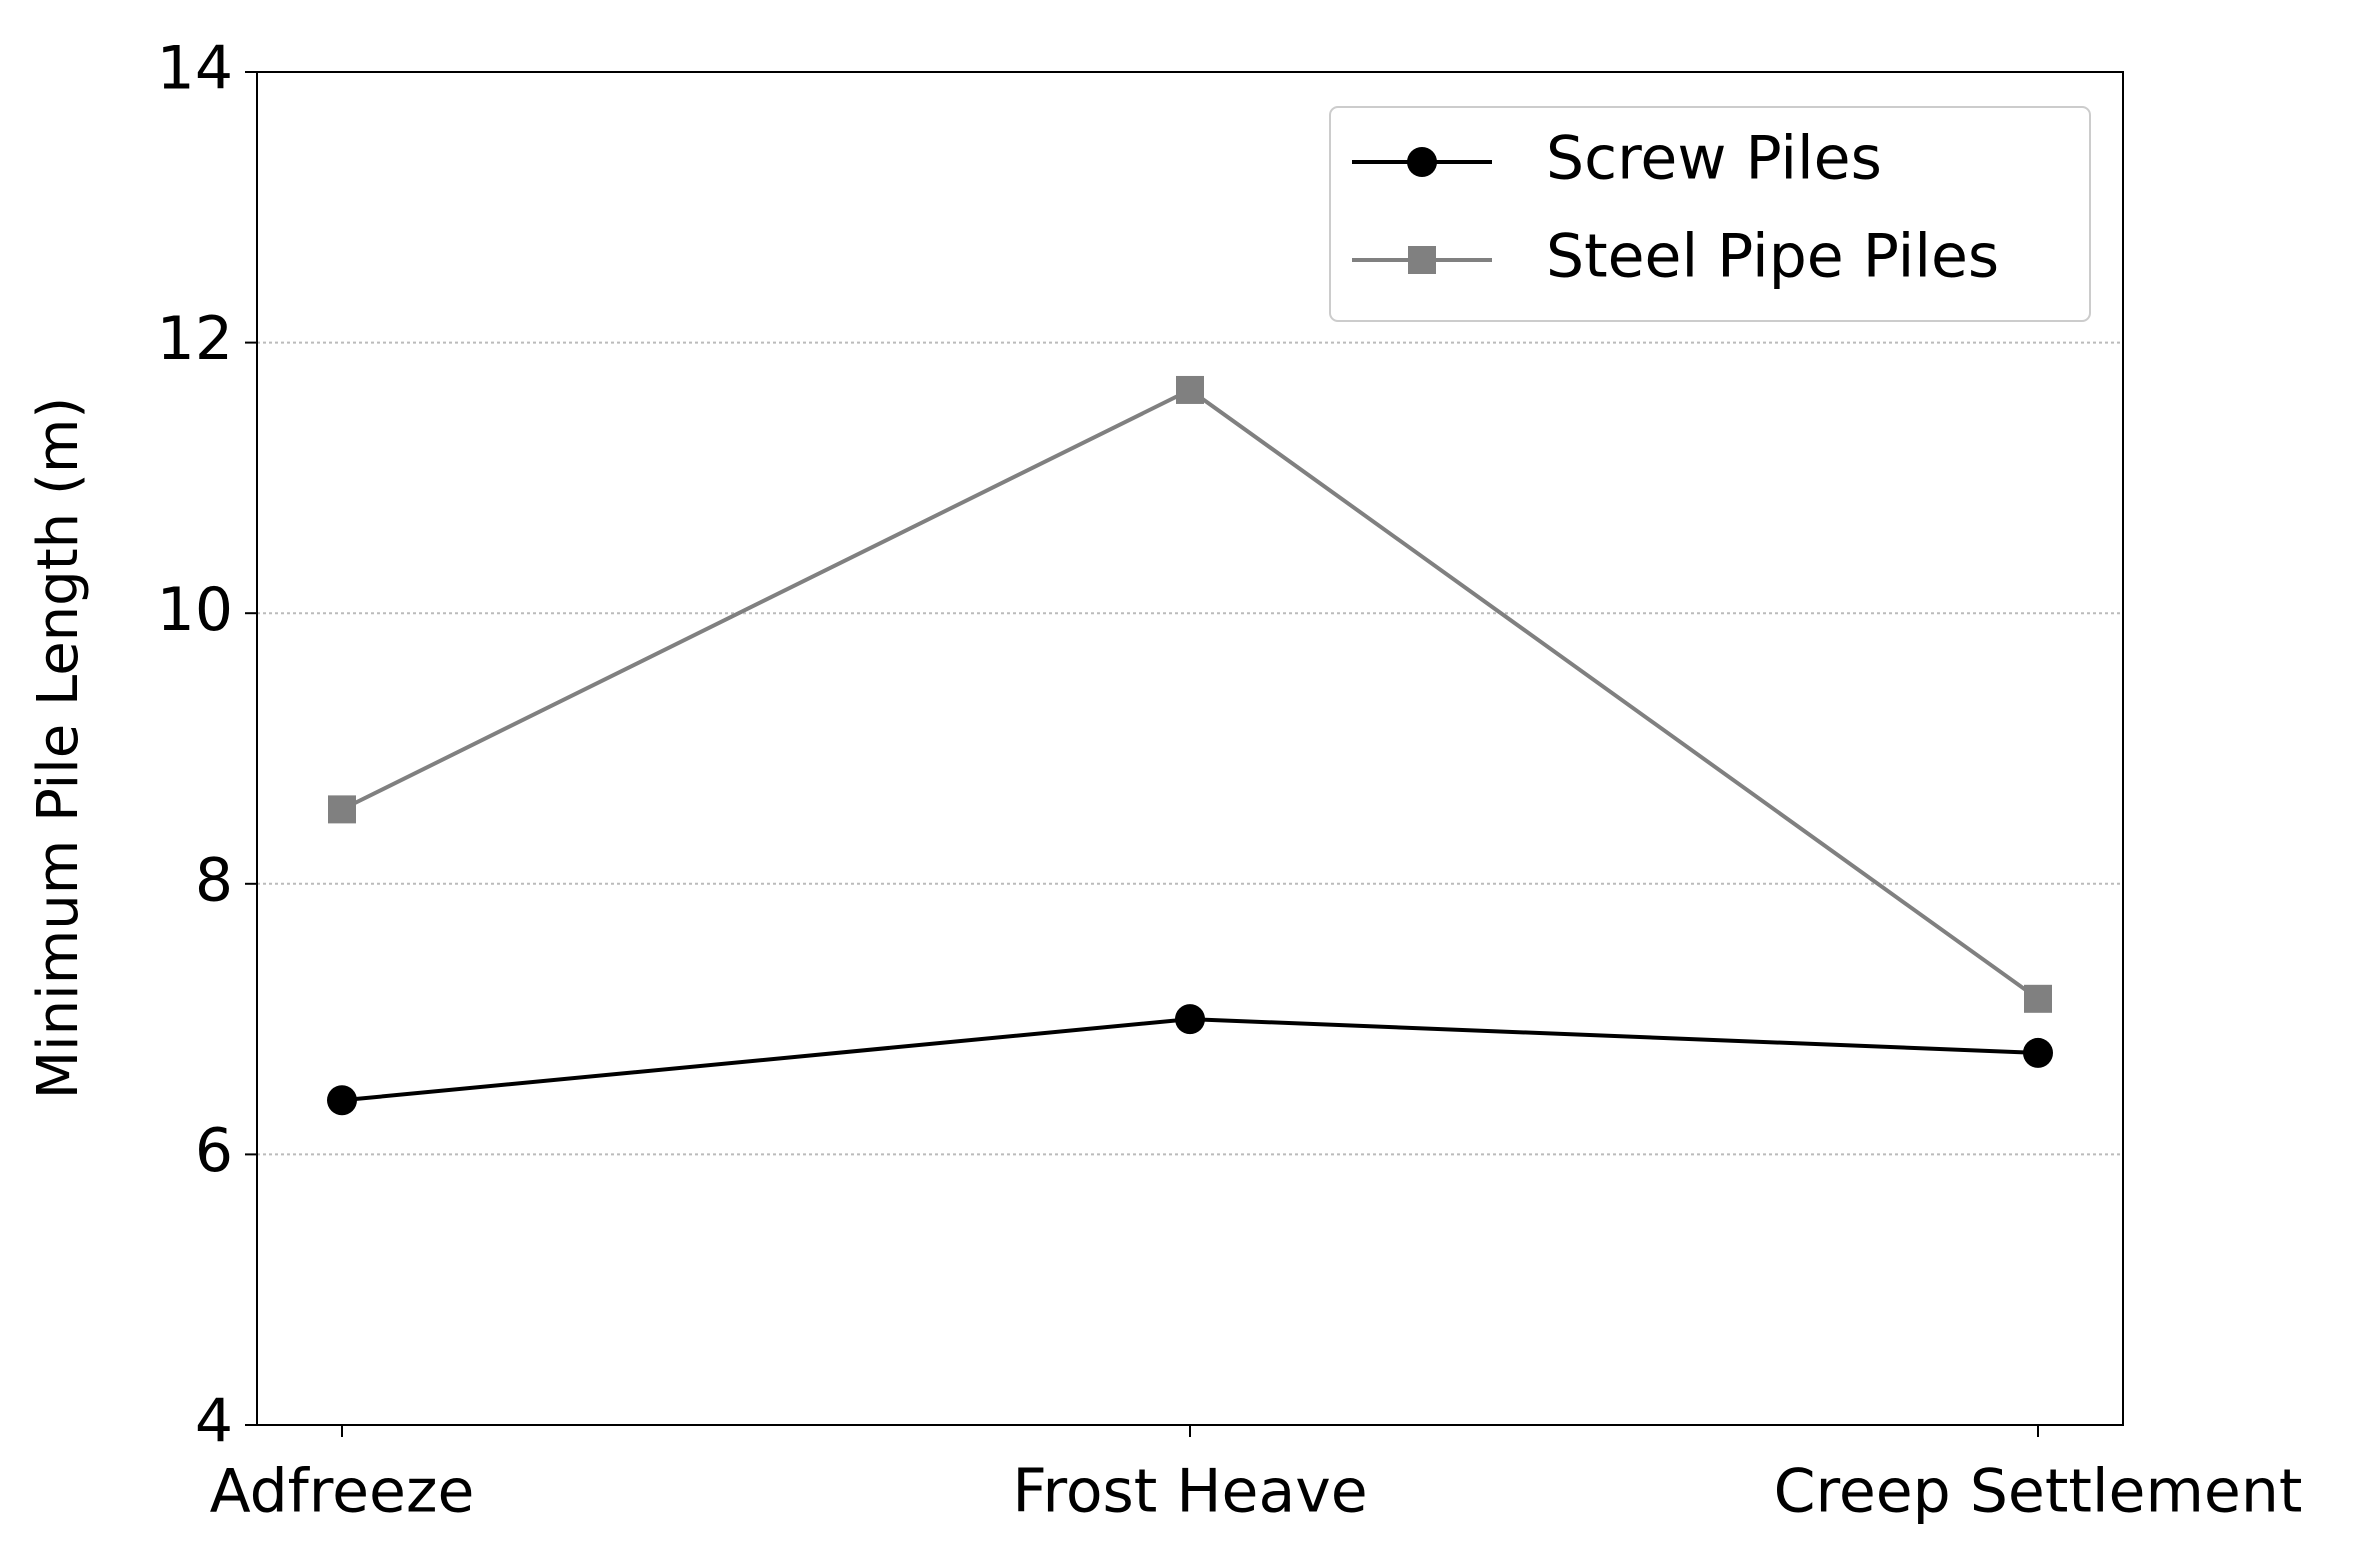 Image resolution: width=2374 pixels, height=1558 pixels. I want to click on y-axis-label: Minimum Pile Length (m), so click(58, 748).